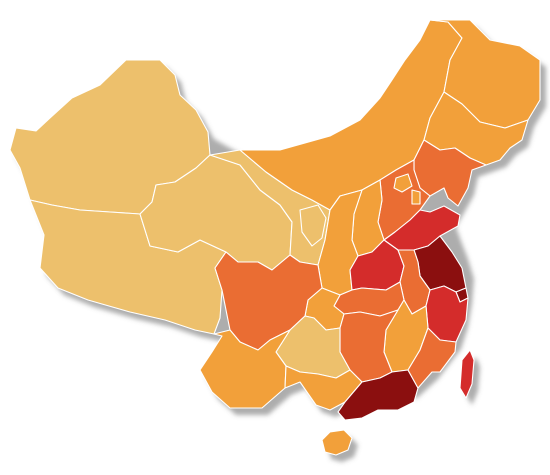  What do you see at coordinates (432, 358) in the screenshot?
I see `region-fujian` at bounding box center [432, 358].